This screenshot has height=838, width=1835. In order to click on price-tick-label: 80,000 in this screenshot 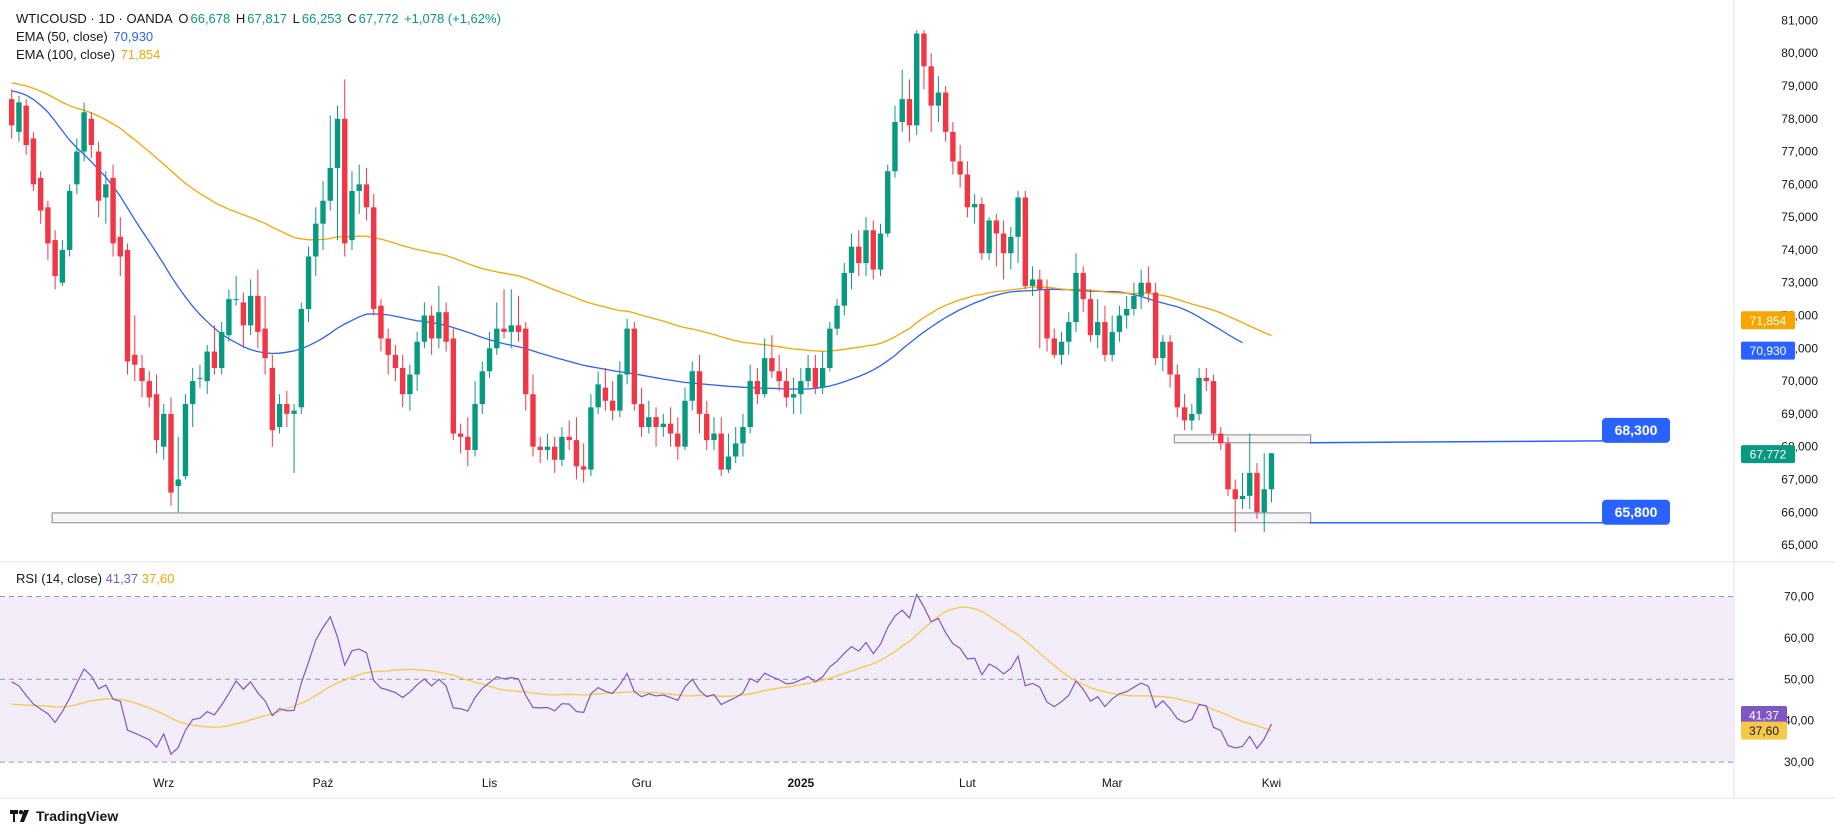, I will do `click(1799, 53)`.